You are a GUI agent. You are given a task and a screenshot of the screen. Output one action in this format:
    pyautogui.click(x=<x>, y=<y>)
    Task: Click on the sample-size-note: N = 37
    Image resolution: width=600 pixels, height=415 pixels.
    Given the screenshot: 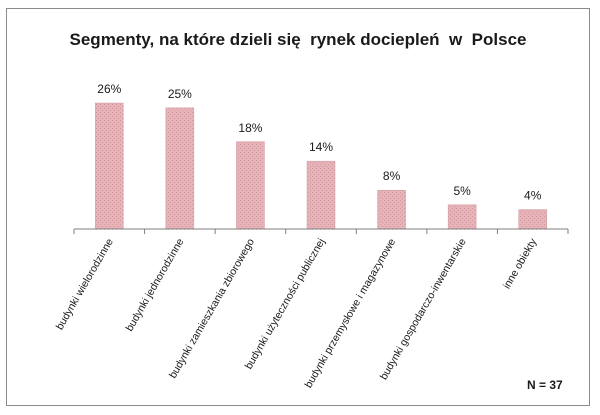 What is the action you would take?
    pyautogui.click(x=545, y=385)
    